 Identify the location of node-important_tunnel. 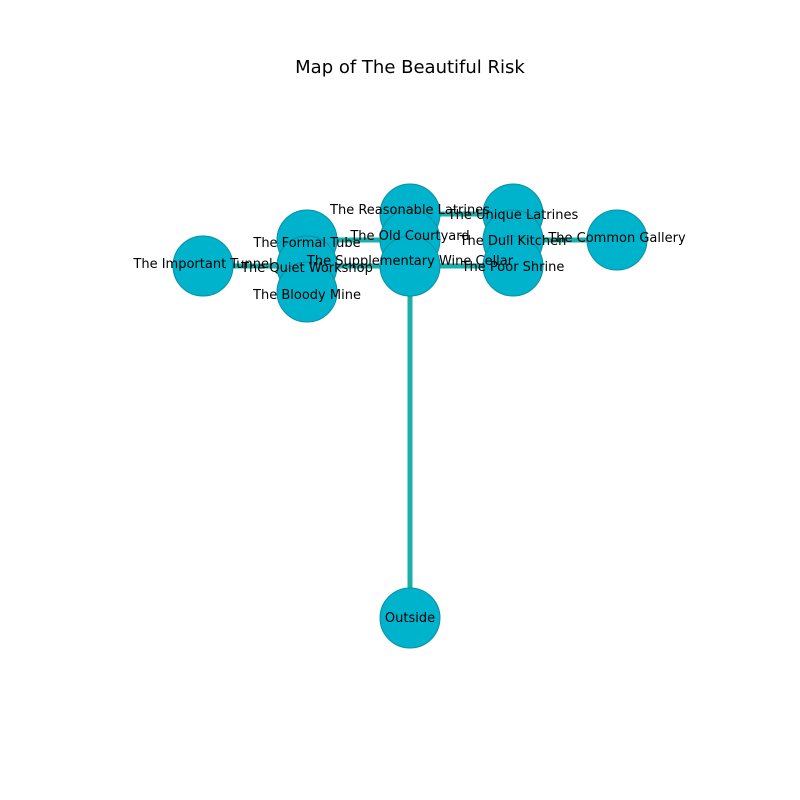
(203, 266).